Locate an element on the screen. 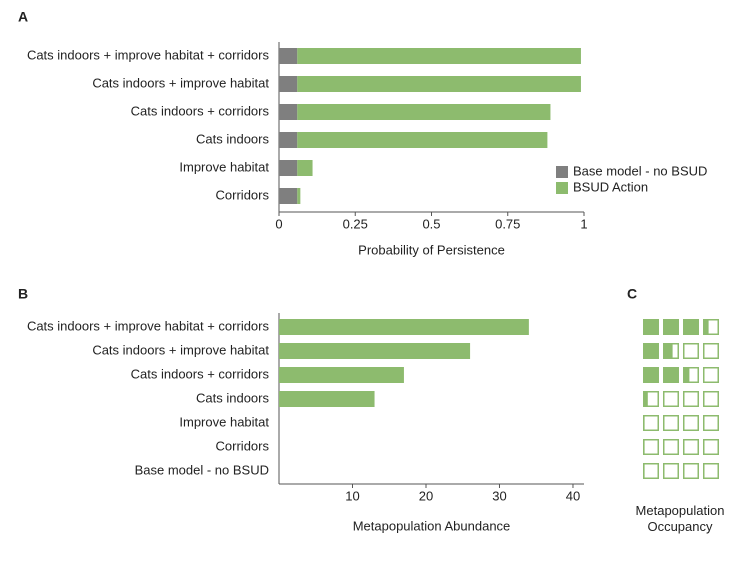 The width and height of the screenshot is (754, 565). panel-label: B is located at coordinates (23, 294).